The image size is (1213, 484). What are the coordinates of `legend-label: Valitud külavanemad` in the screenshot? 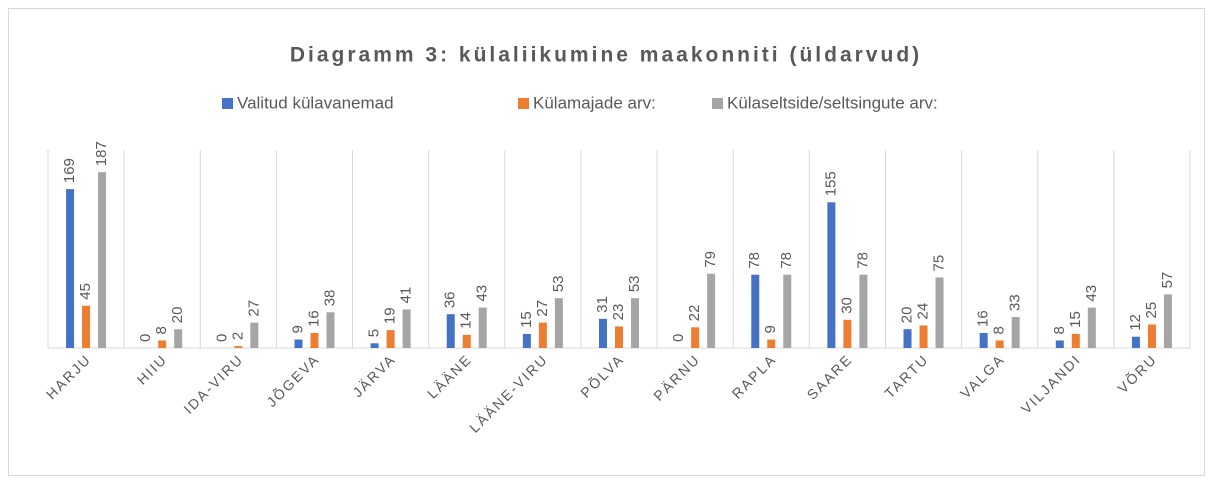 It's located at (315, 102).